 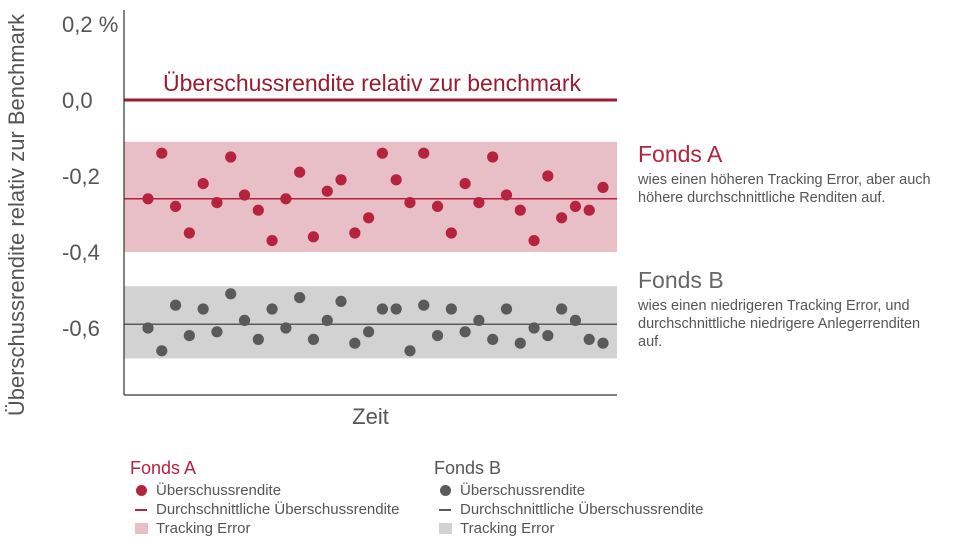 What do you see at coordinates (681, 280) in the screenshot?
I see `fonds-b-annotation-title: Fonds B` at bounding box center [681, 280].